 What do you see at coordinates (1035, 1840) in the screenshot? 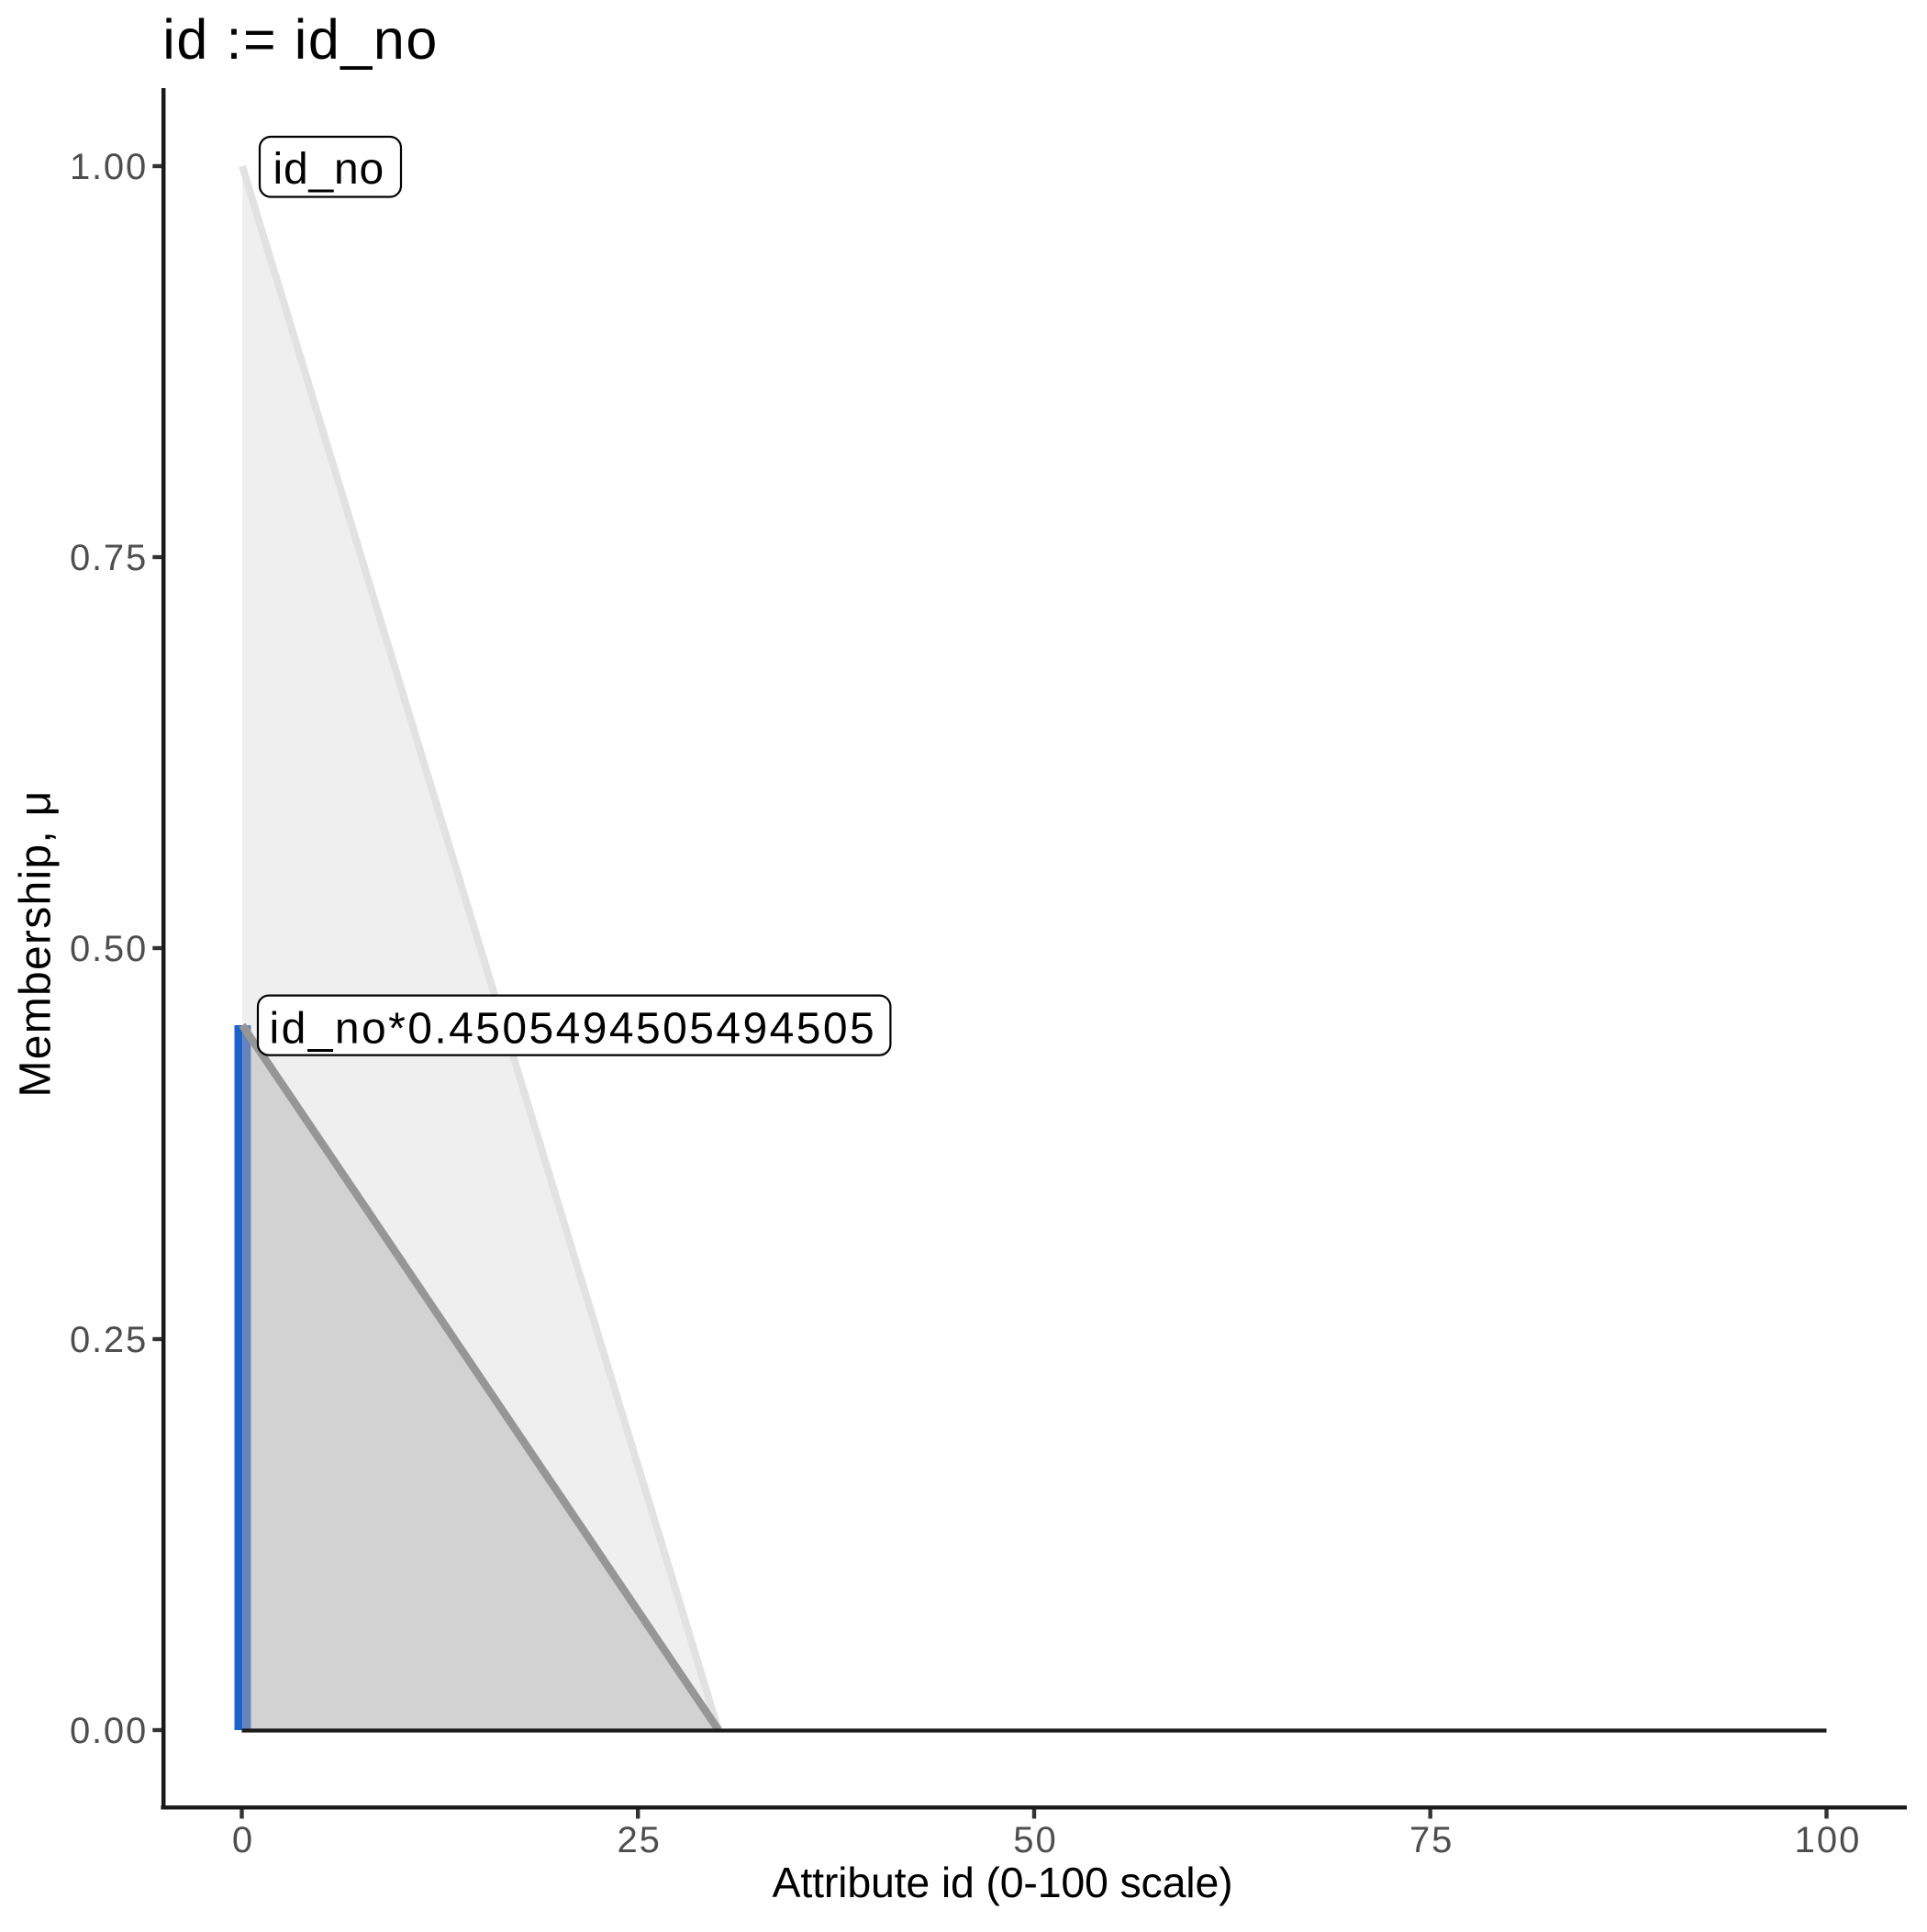
I see `svg-text: 50` at bounding box center [1035, 1840].